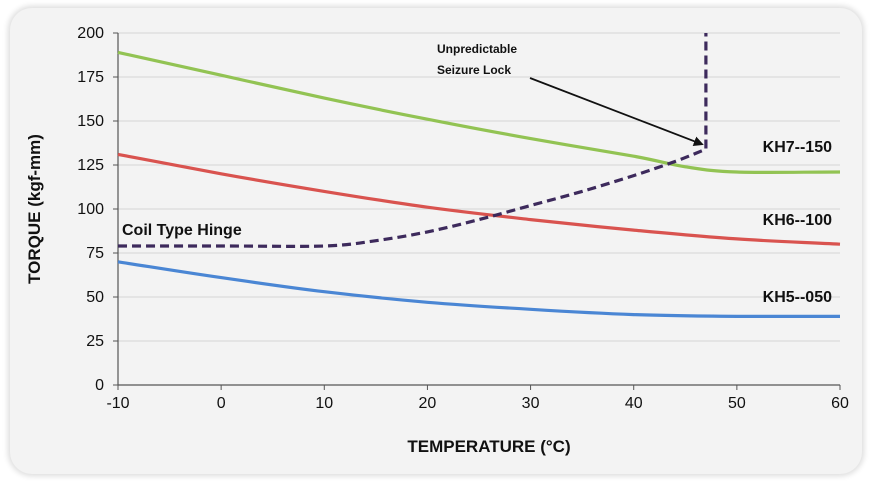 The width and height of the screenshot is (874, 481). Describe the element at coordinates (95, 297) in the screenshot. I see `y-tick-label: 50` at that location.